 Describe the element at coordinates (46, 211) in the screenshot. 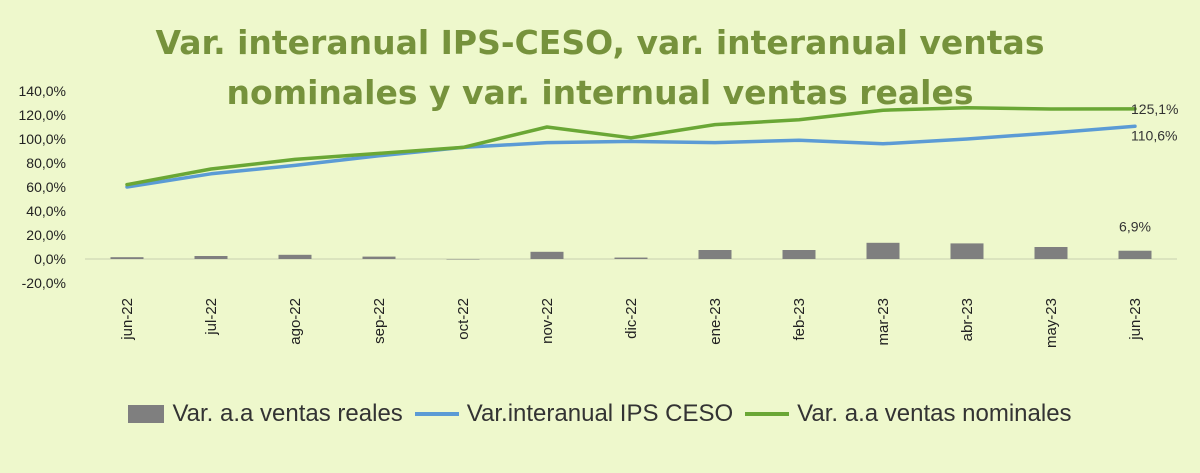

I see `y-tick-label: 40,0%` at that location.